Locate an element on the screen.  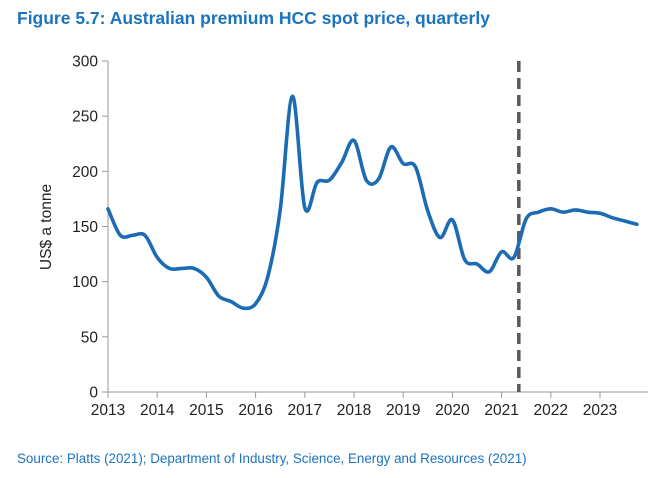
y-axis-title: US$ a tonne is located at coordinates (46, 227).